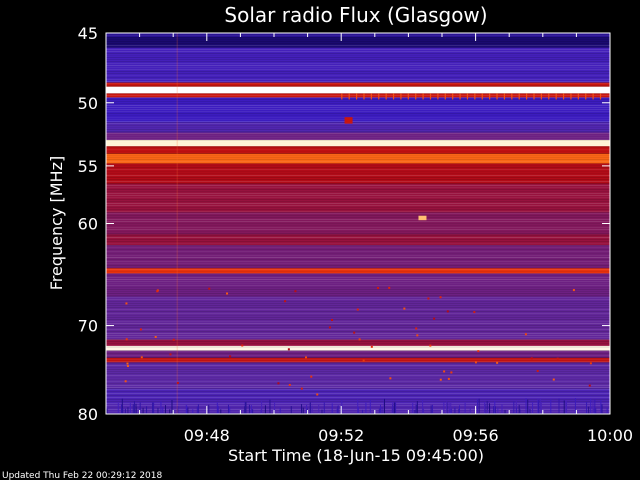 This screenshot has height=480, width=640. What do you see at coordinates (88, 166) in the screenshot?
I see `y-tick-label: 55` at bounding box center [88, 166].